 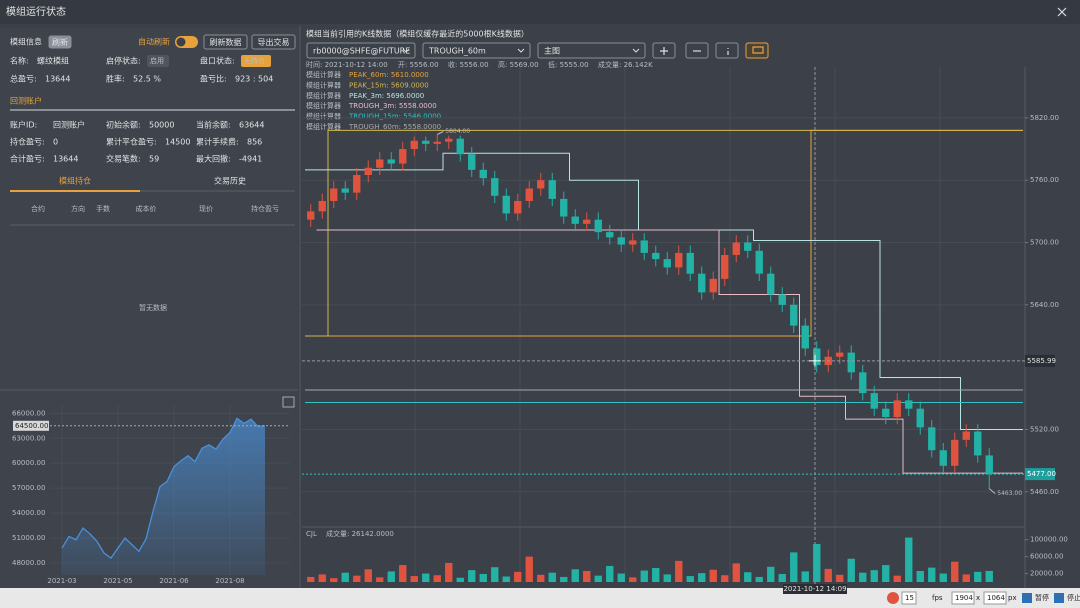 What do you see at coordinates (163, 496) in the screenshot?
I see `equity-area` at bounding box center [163, 496].